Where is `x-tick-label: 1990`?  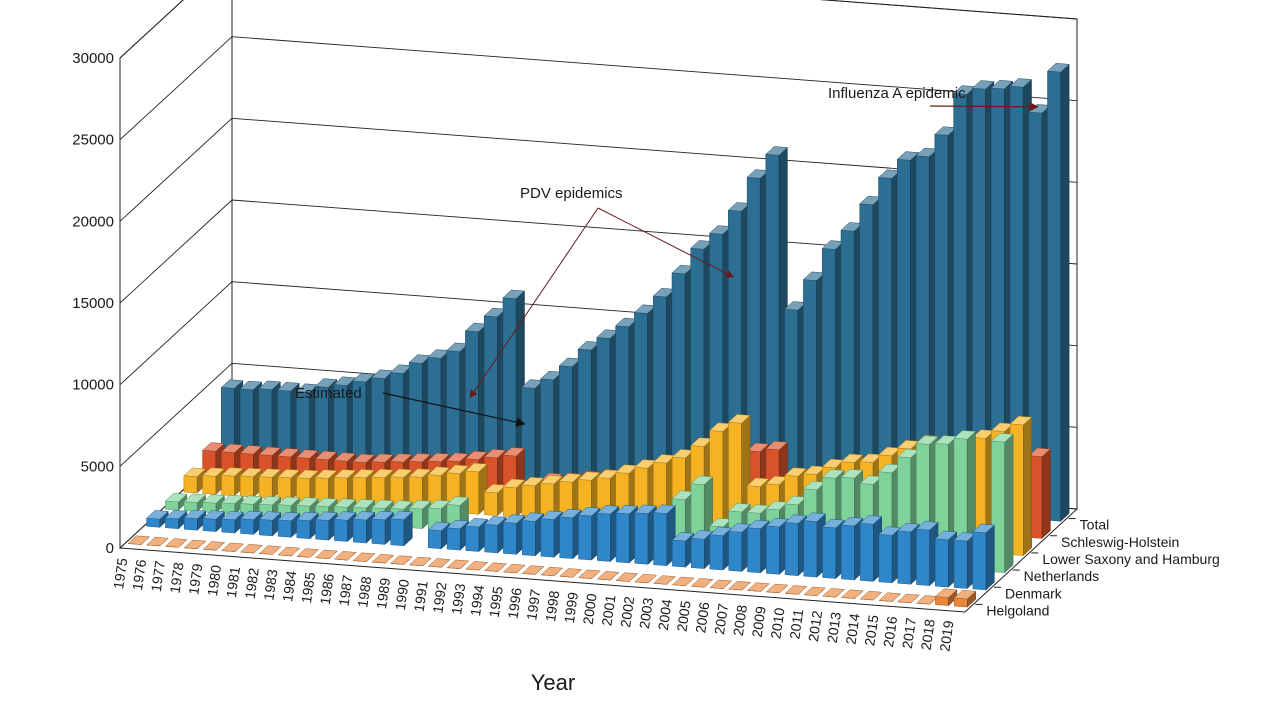 x-tick-label: 1990 is located at coordinates (402, 594).